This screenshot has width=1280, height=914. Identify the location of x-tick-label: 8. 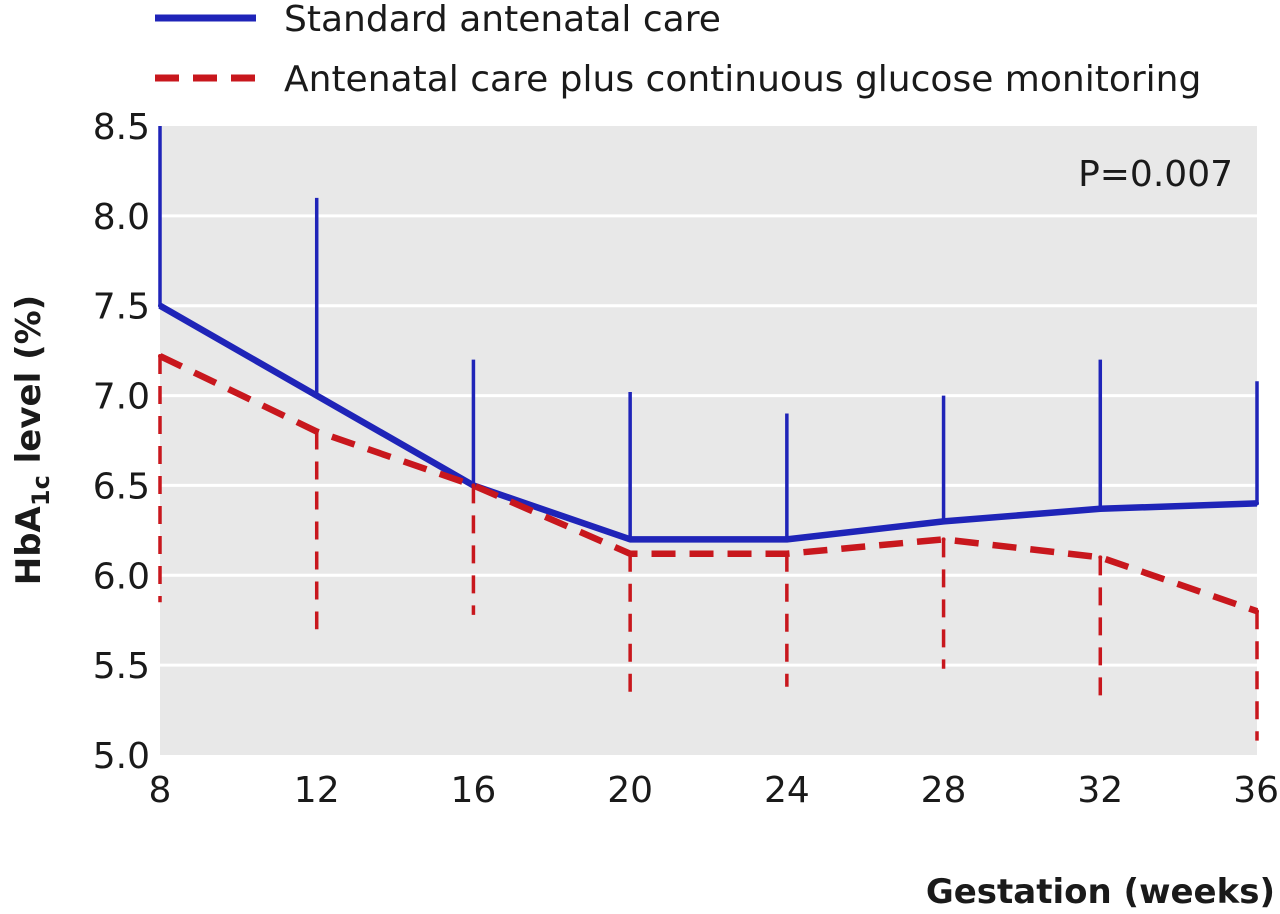
(160, 790).